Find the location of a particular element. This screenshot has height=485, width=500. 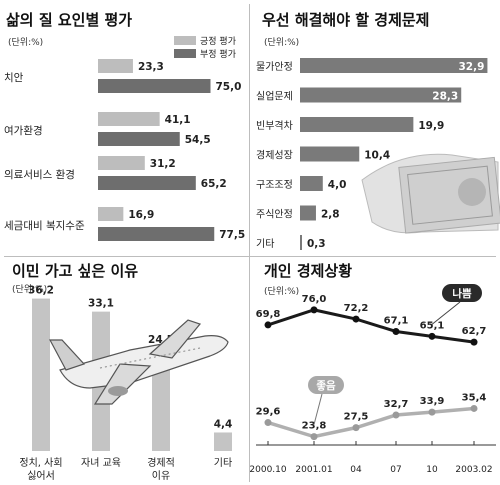

data-label: 54,5 is located at coordinates (198, 140).